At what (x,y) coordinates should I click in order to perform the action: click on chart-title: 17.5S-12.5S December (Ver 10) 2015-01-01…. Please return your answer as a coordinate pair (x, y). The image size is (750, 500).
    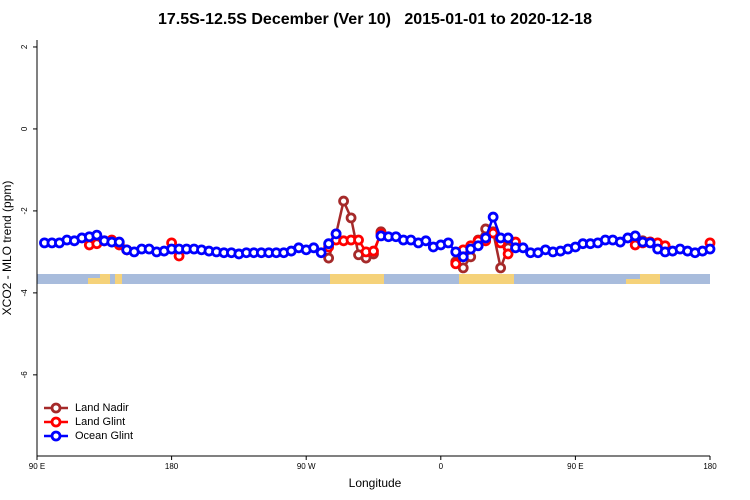
    Looking at the image, I should click on (375, 19).